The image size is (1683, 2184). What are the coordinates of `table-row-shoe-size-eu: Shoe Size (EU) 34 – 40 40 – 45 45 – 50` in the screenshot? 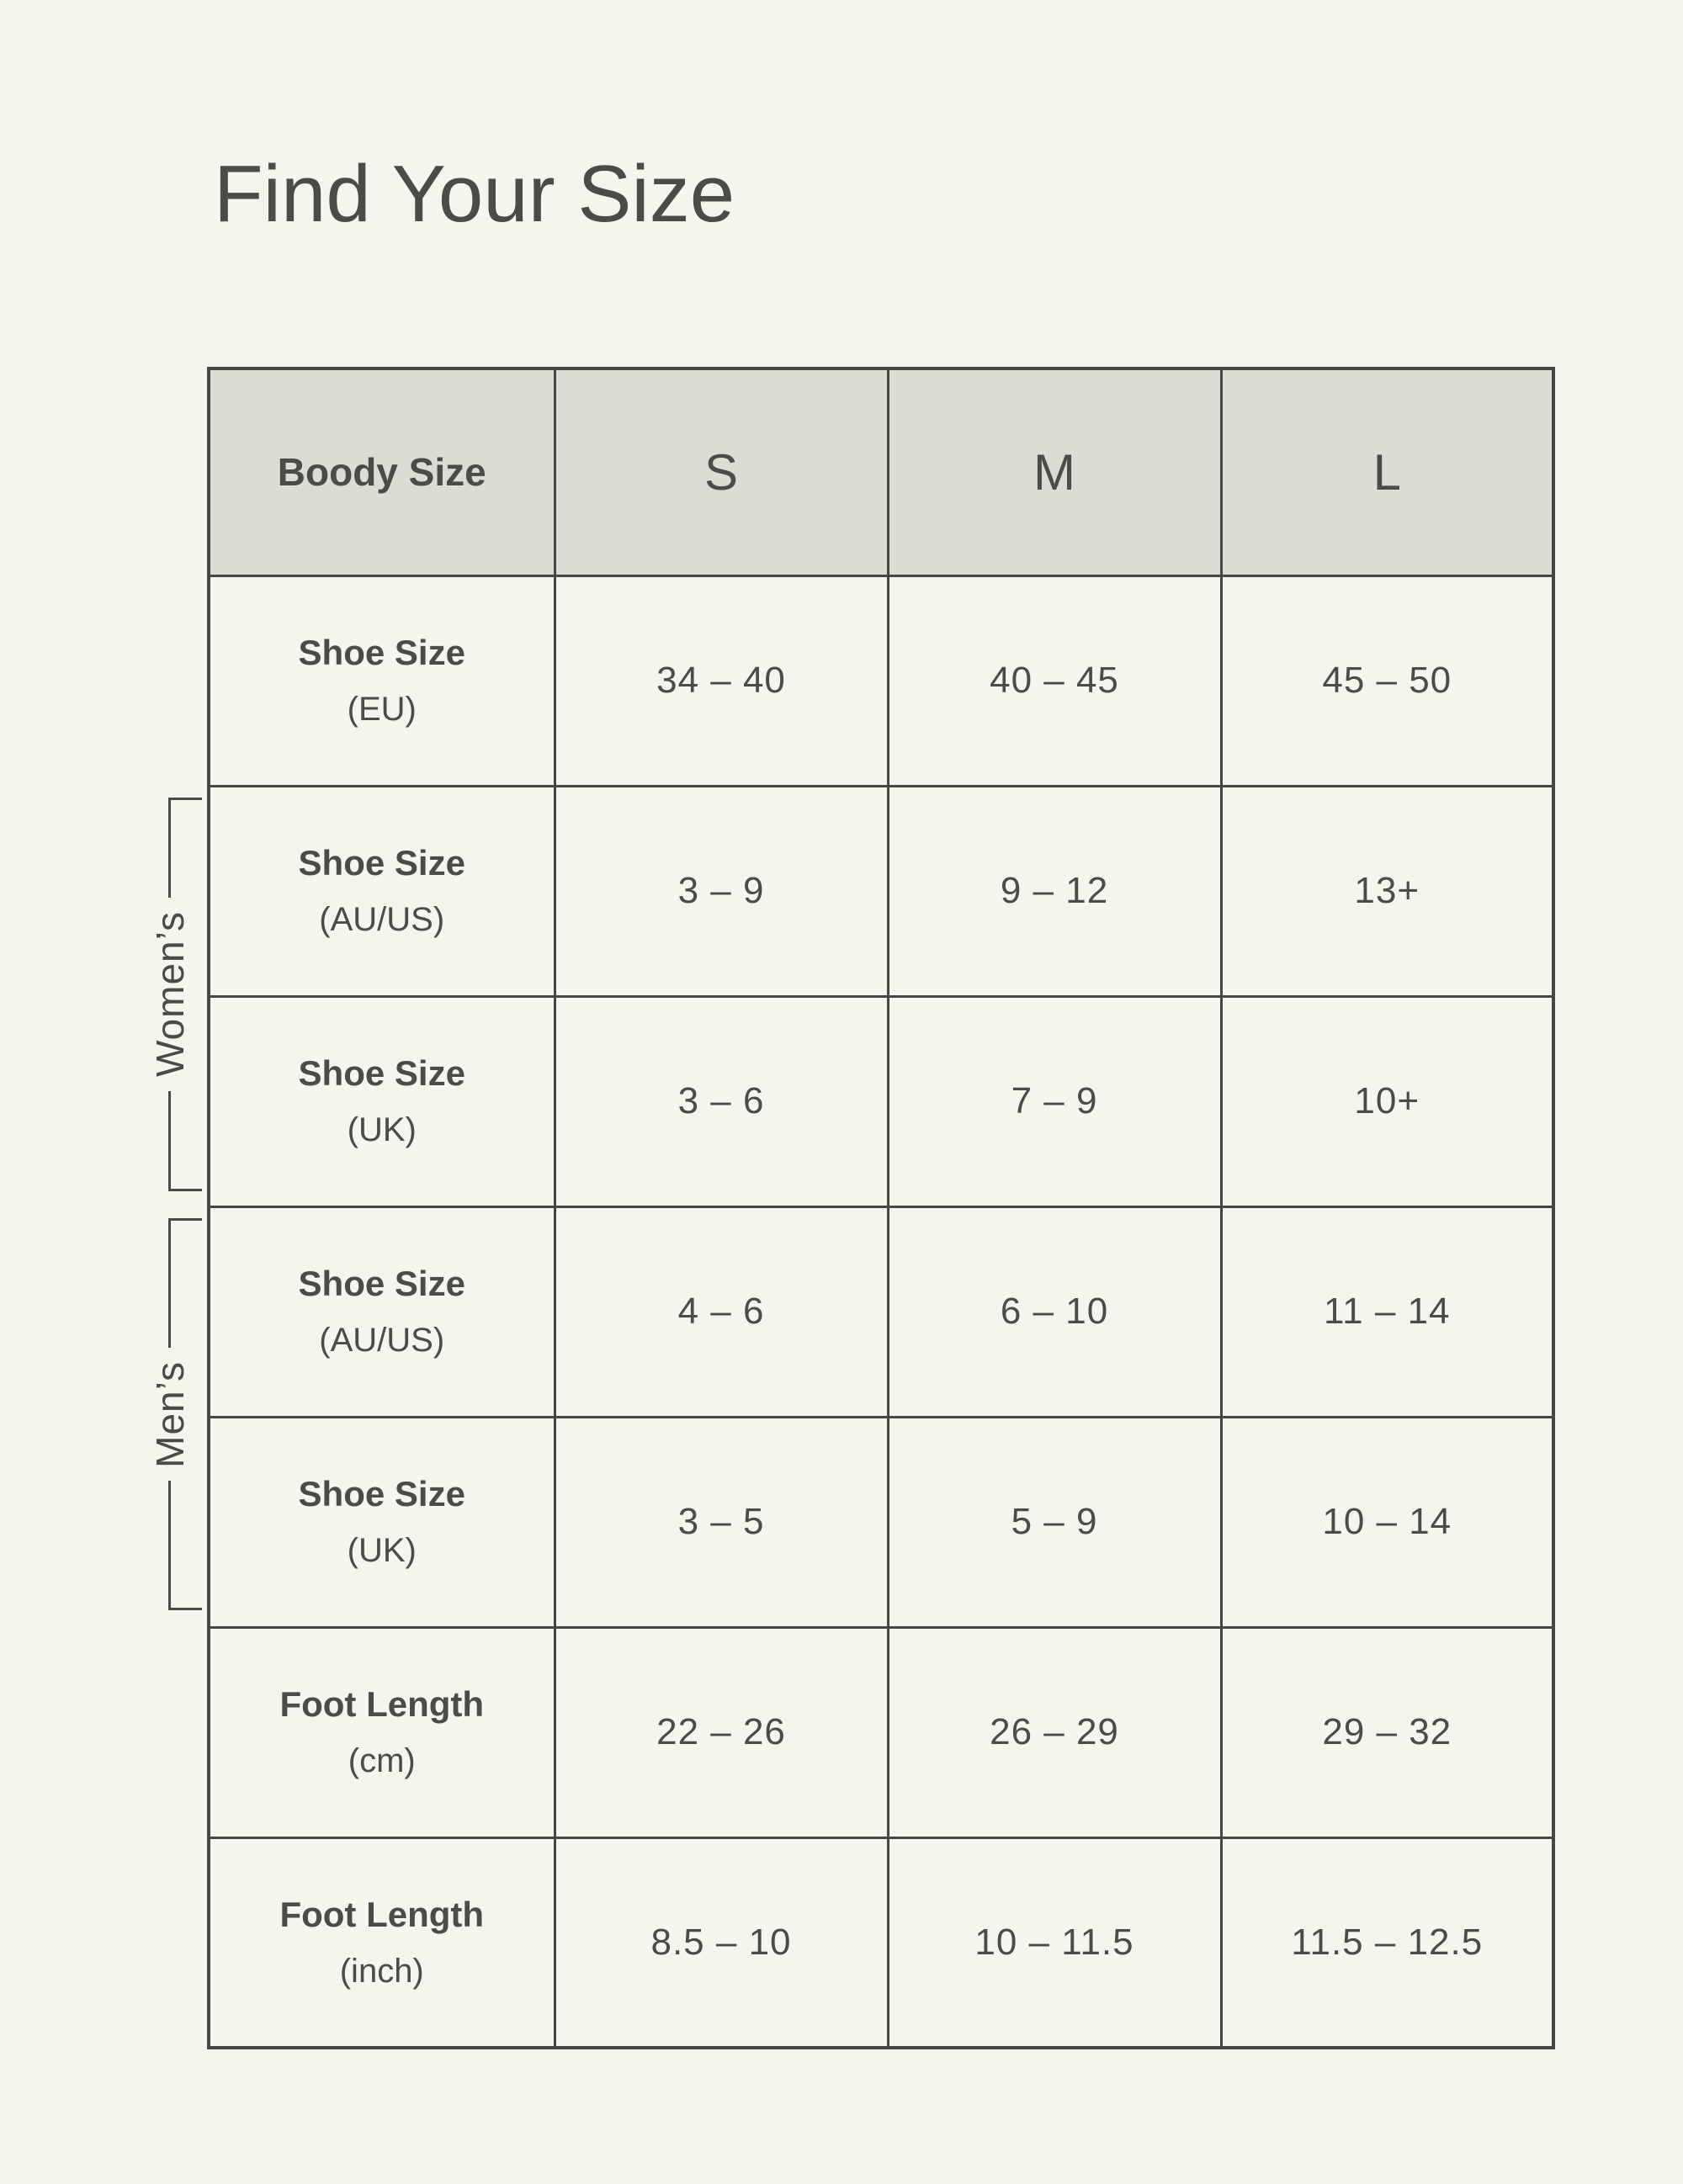 It's located at (881, 681).